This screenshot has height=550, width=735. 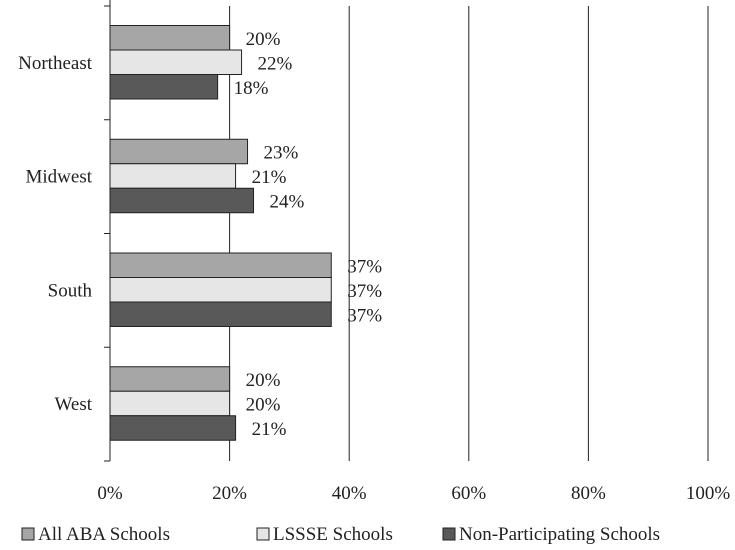 I want to click on legend-swatch-non-participating-schools, so click(x=449, y=534).